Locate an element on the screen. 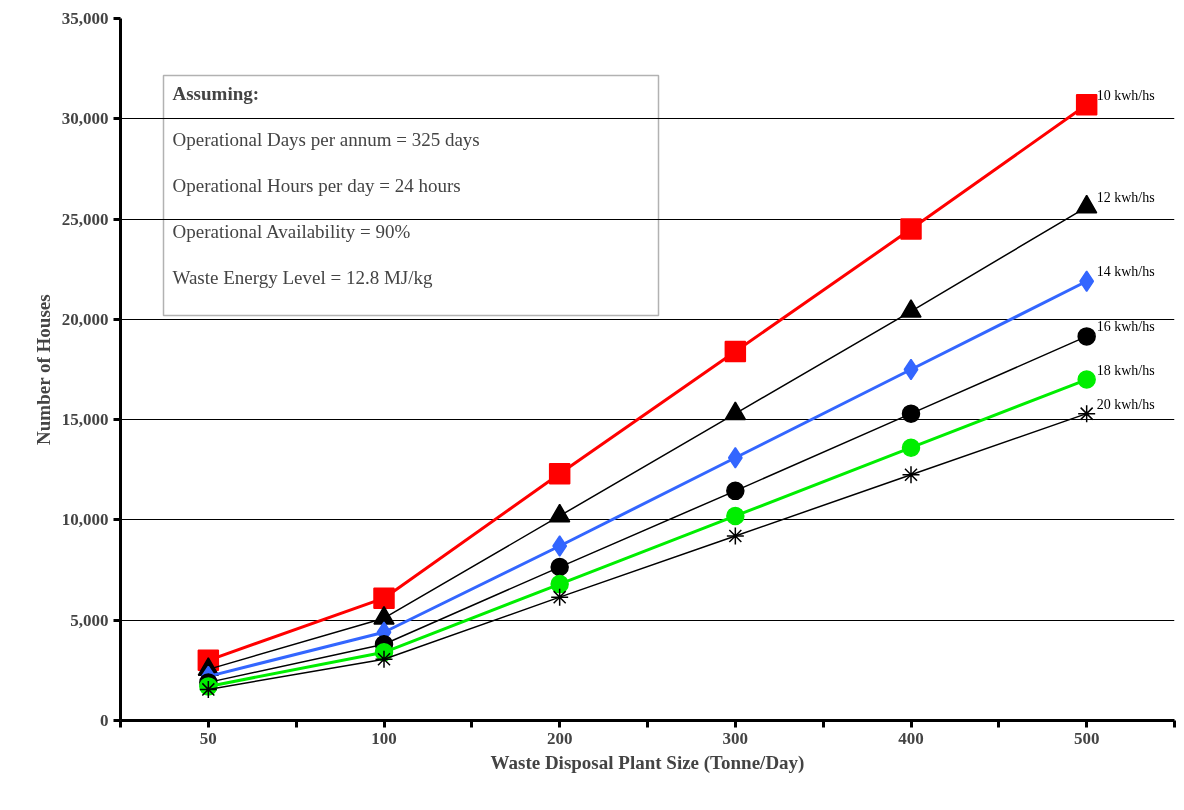 This screenshot has height=810, width=1184. x-tick-label: 50 is located at coordinates (208, 738).